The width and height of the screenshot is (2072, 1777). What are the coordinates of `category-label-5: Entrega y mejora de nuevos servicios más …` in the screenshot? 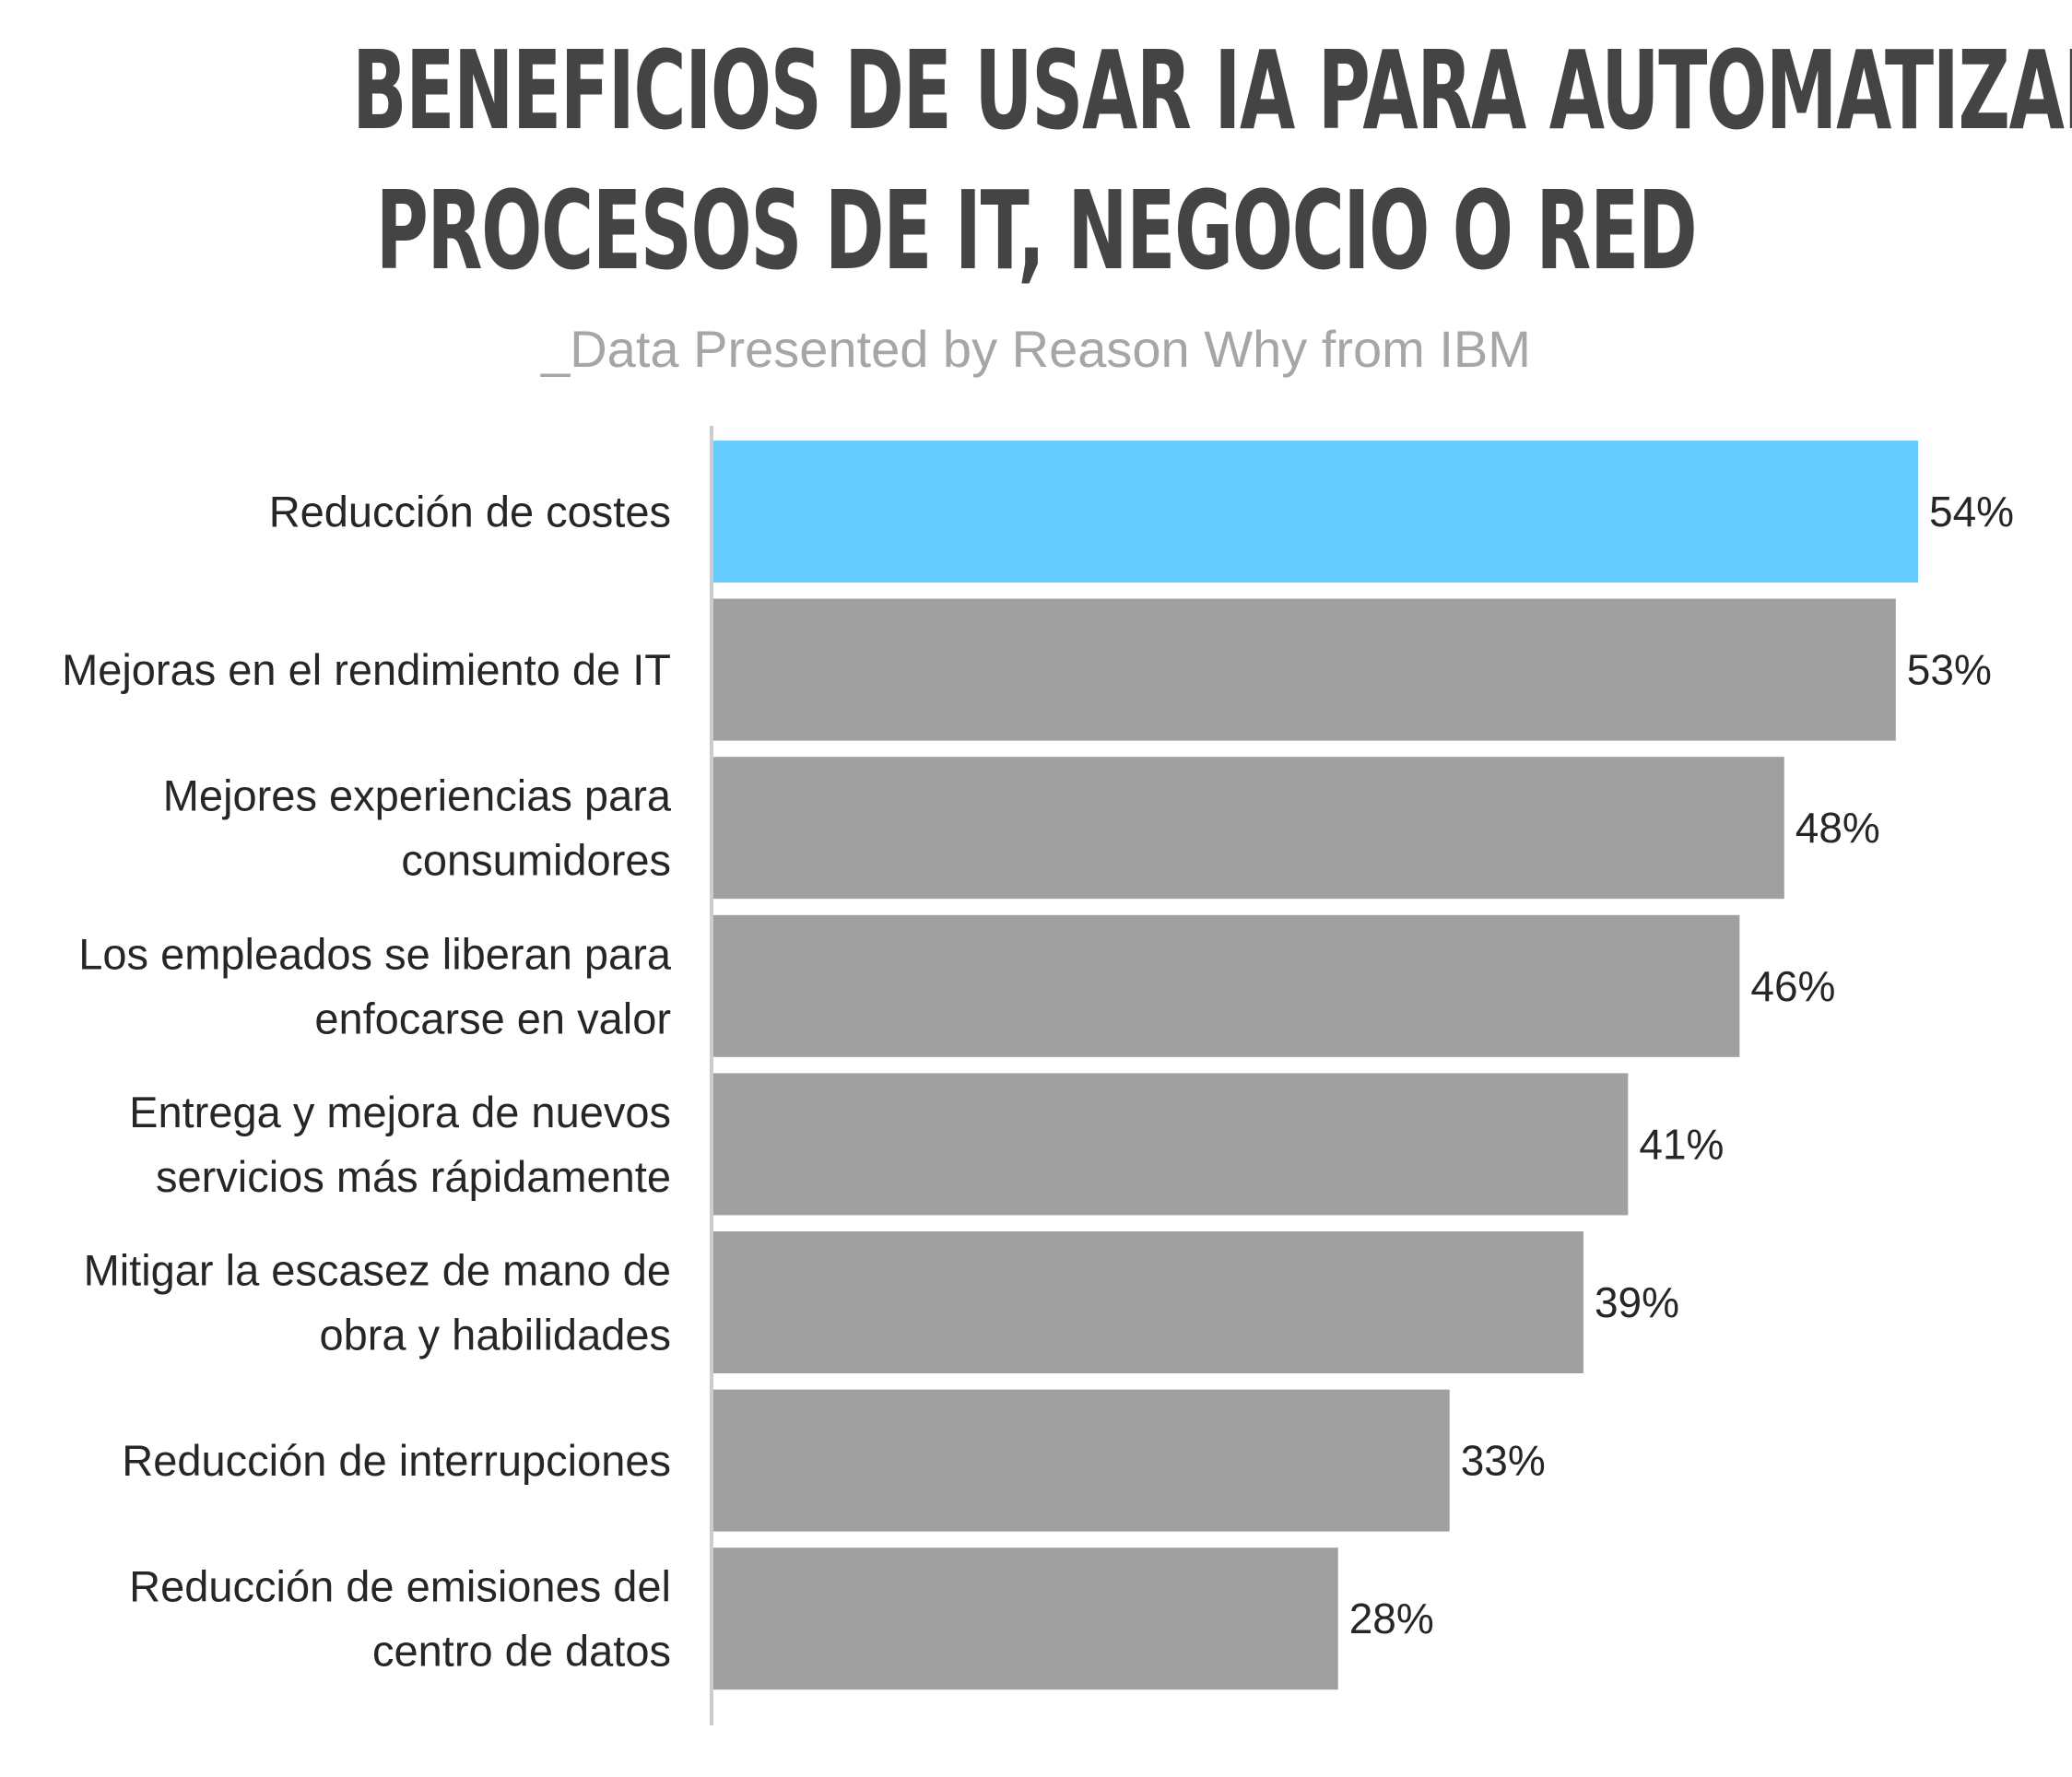 It's located at (400, 1144).